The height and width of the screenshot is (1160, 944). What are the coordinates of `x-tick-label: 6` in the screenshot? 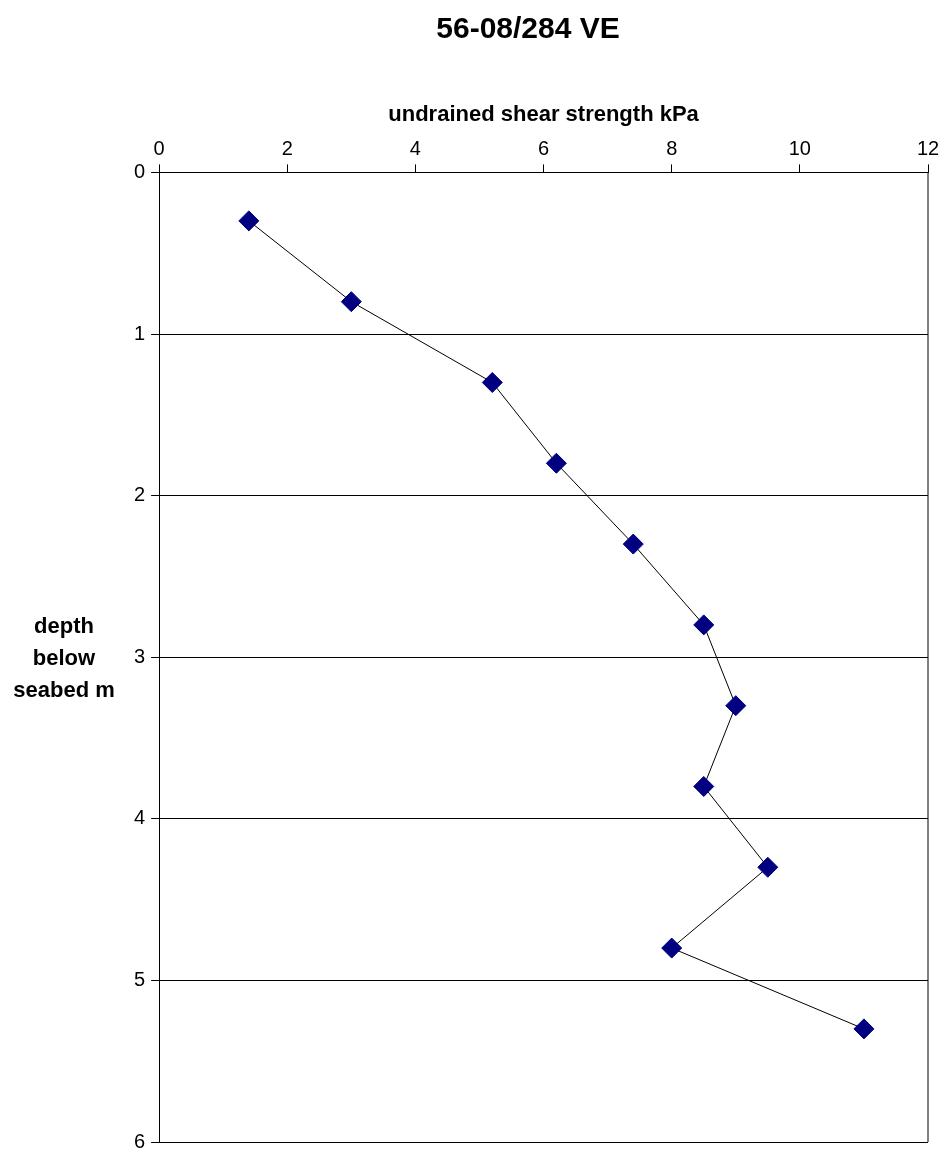 It's located at (544, 147).